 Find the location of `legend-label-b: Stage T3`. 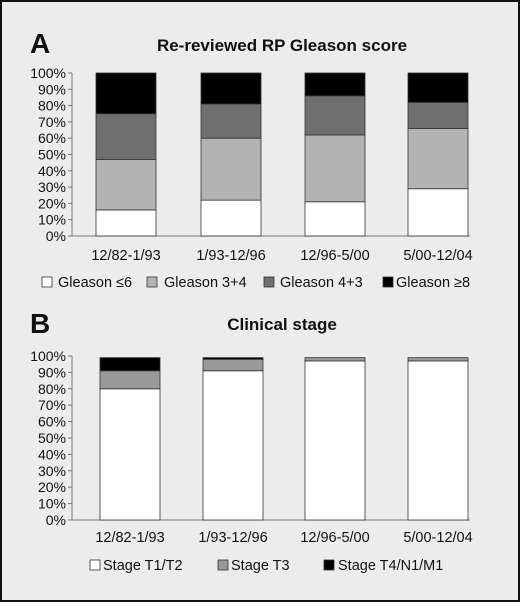

legend-label-b: Stage T3 is located at coordinates (260, 566).